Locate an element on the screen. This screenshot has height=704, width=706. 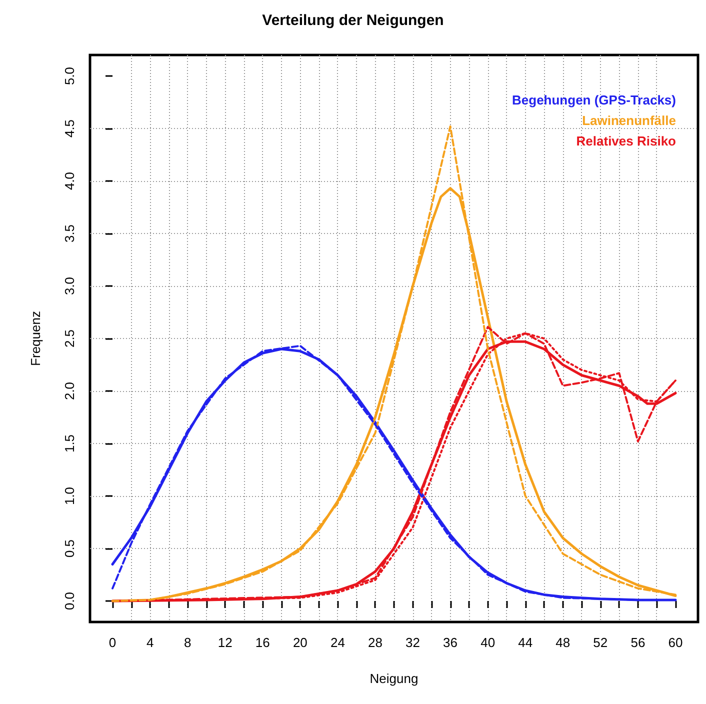
text: Lawinenunfälle is located at coordinates (629, 120).